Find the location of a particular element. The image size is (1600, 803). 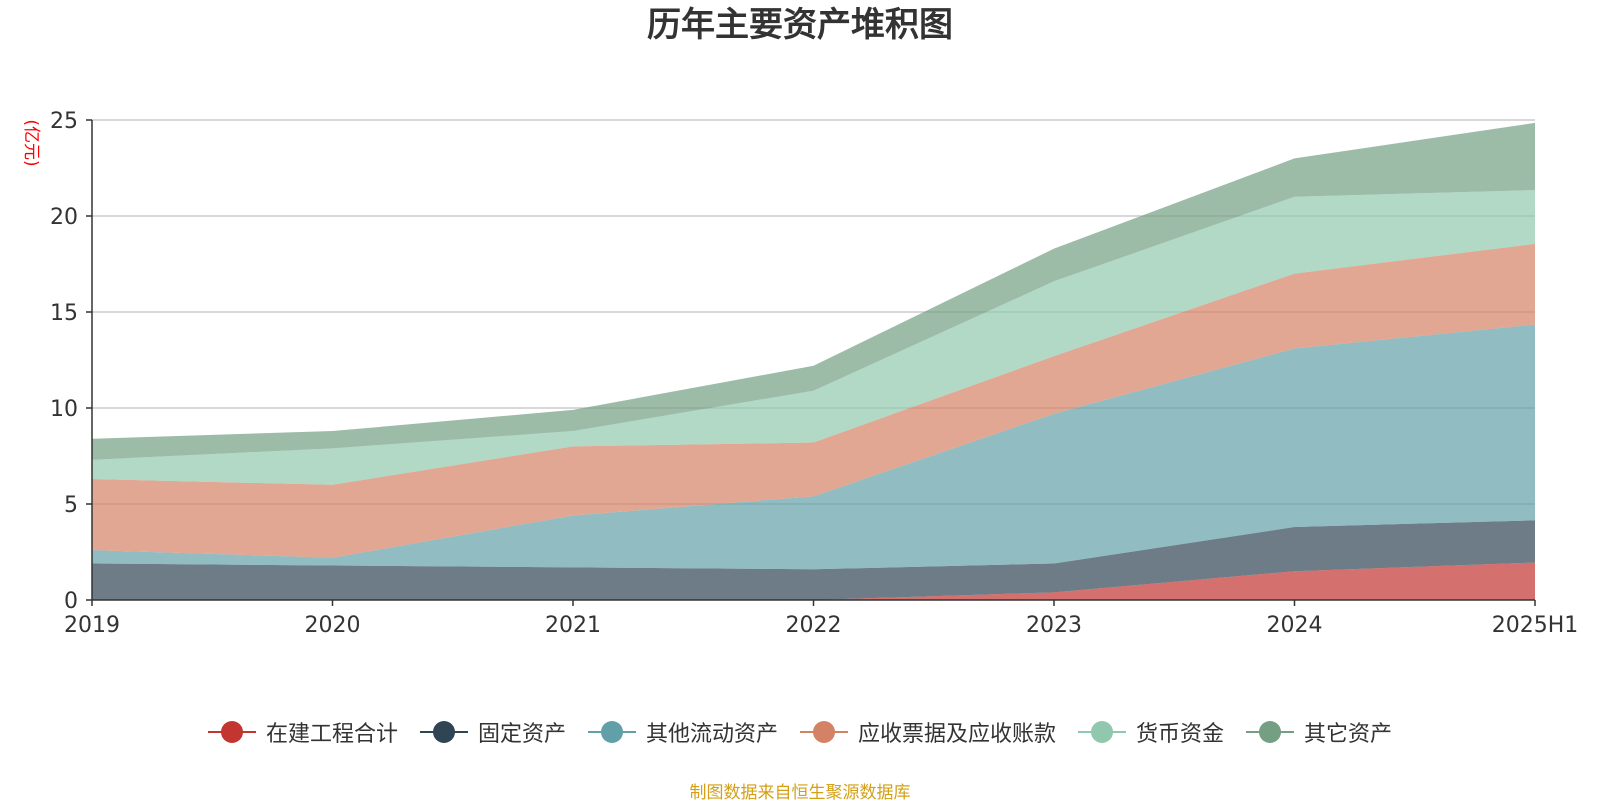

x-tick-label: 2025H1 is located at coordinates (1535, 625).